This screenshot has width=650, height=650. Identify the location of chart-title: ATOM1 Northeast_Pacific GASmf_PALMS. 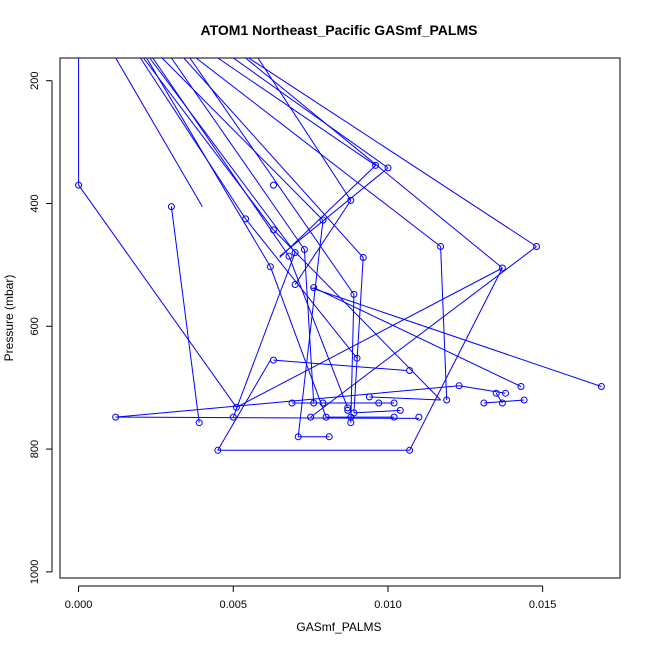
(339, 30).